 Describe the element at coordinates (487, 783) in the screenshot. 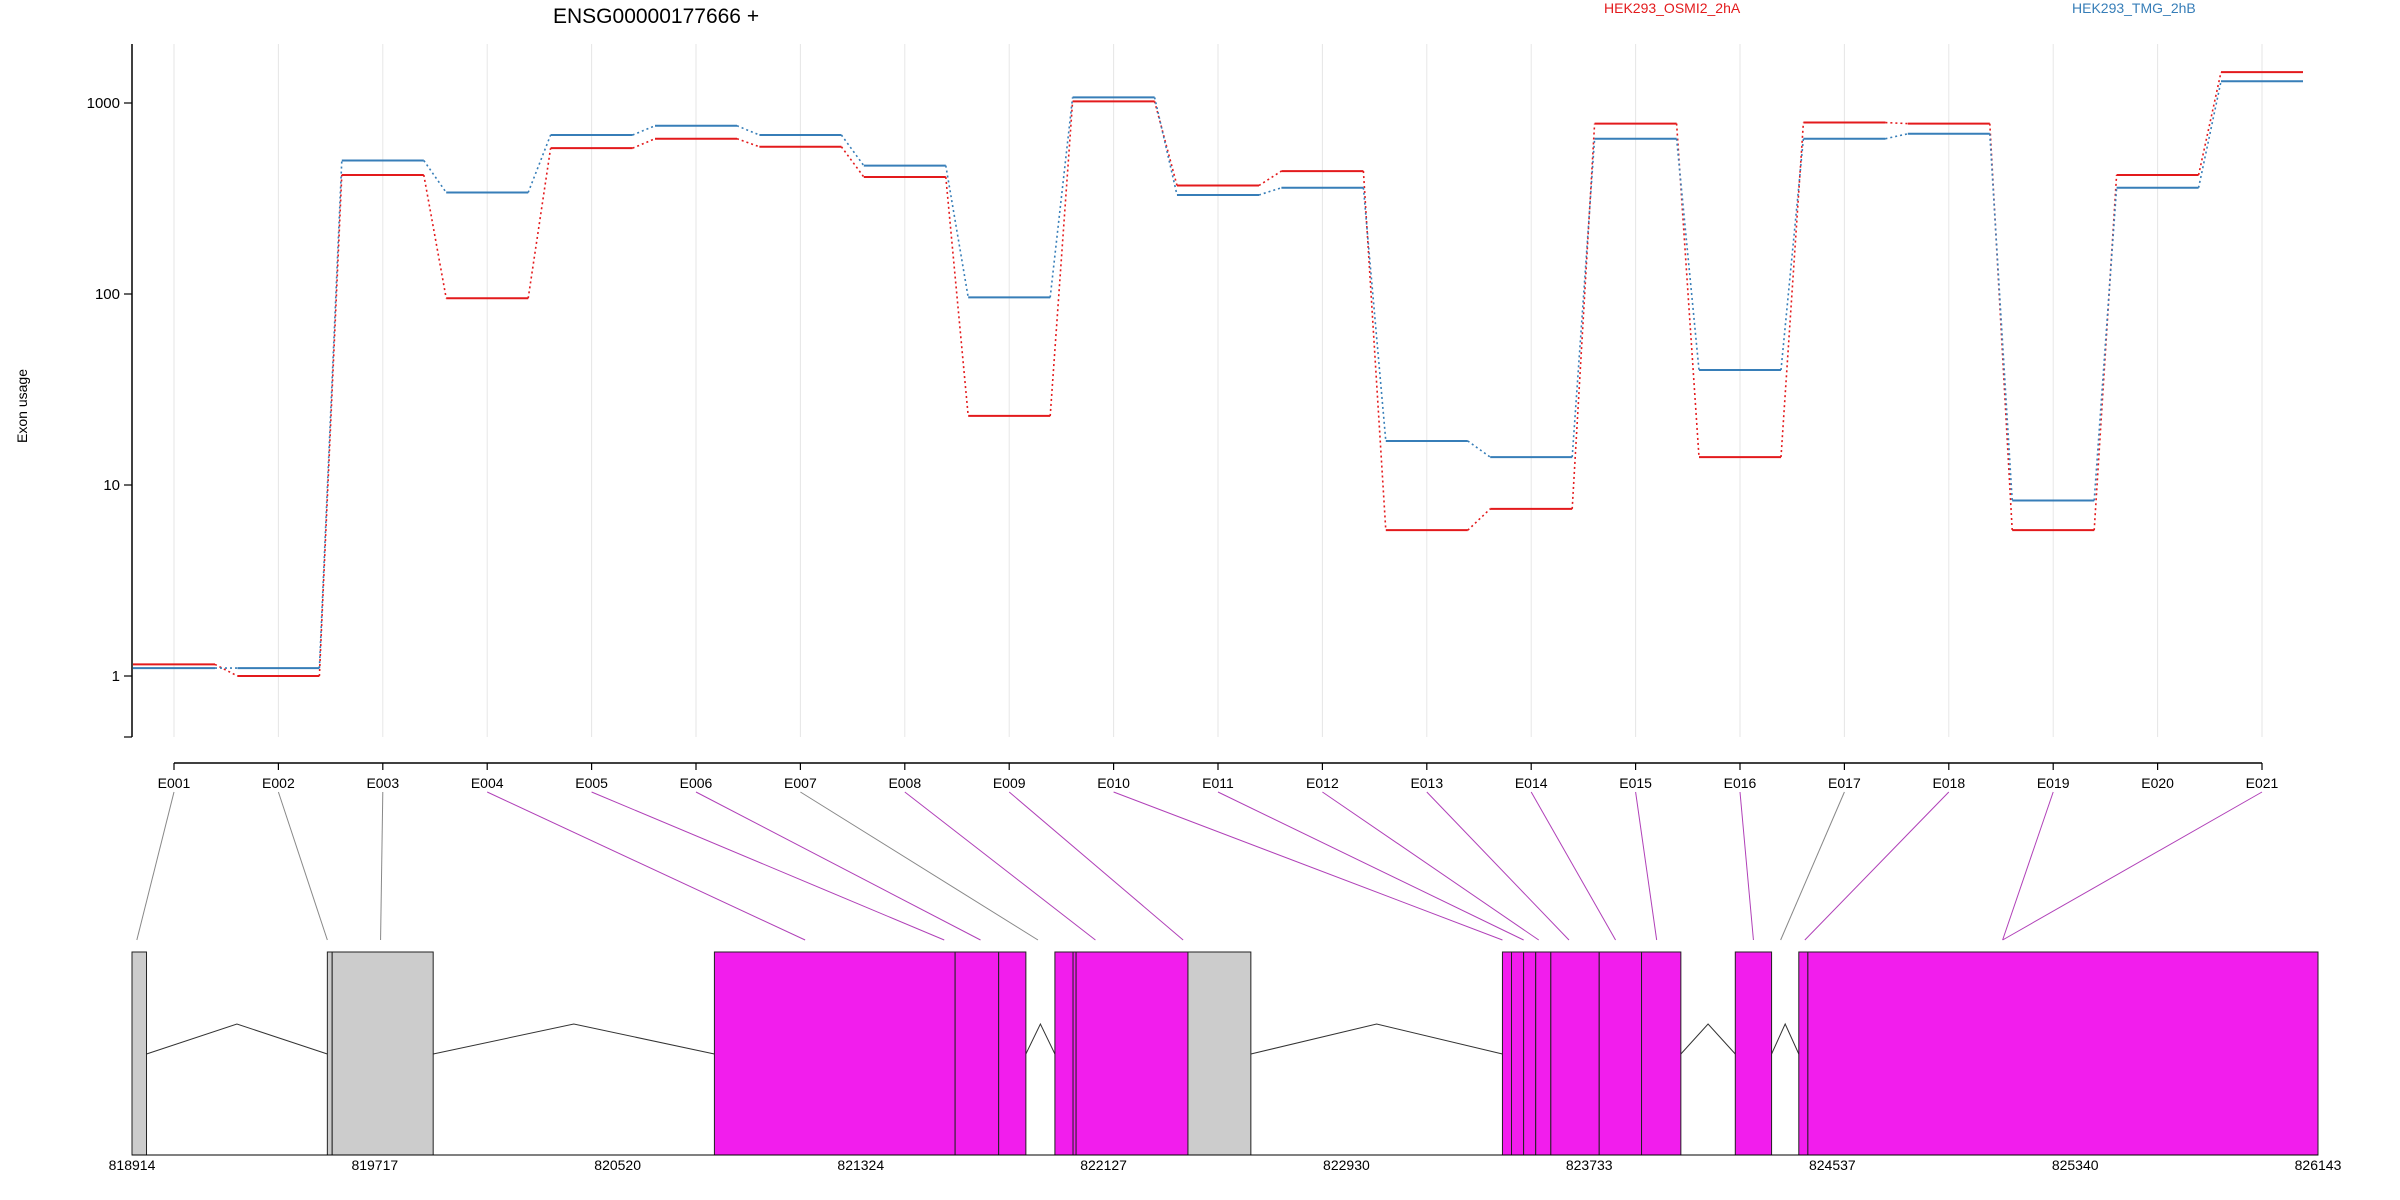

I see `x-tick-label-e004: E004` at that location.